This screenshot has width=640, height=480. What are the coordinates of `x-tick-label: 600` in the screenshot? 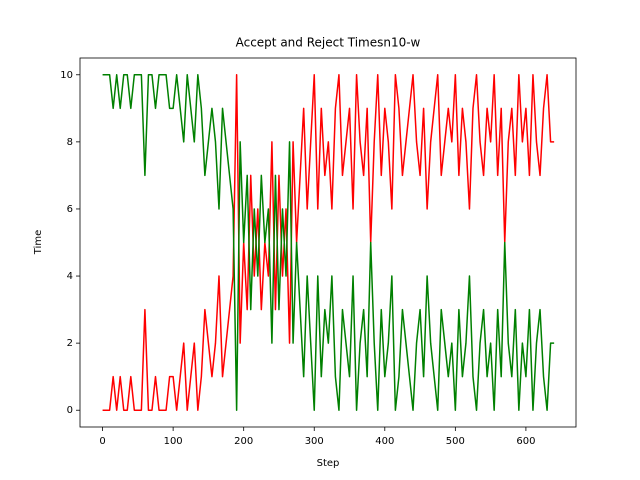 It's located at (525, 441).